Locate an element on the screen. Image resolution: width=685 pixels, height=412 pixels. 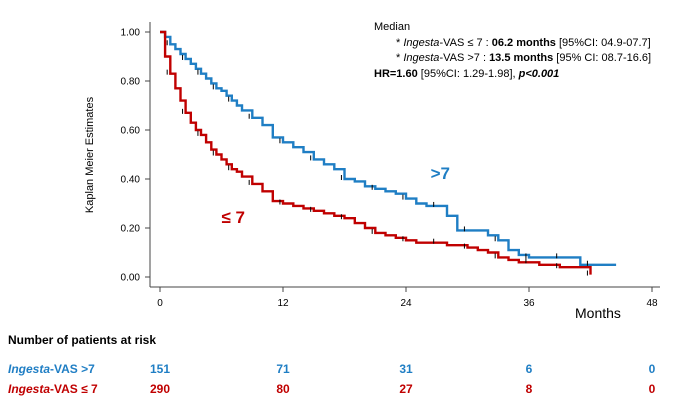
x-tick-label: 48 is located at coordinates (652, 303).